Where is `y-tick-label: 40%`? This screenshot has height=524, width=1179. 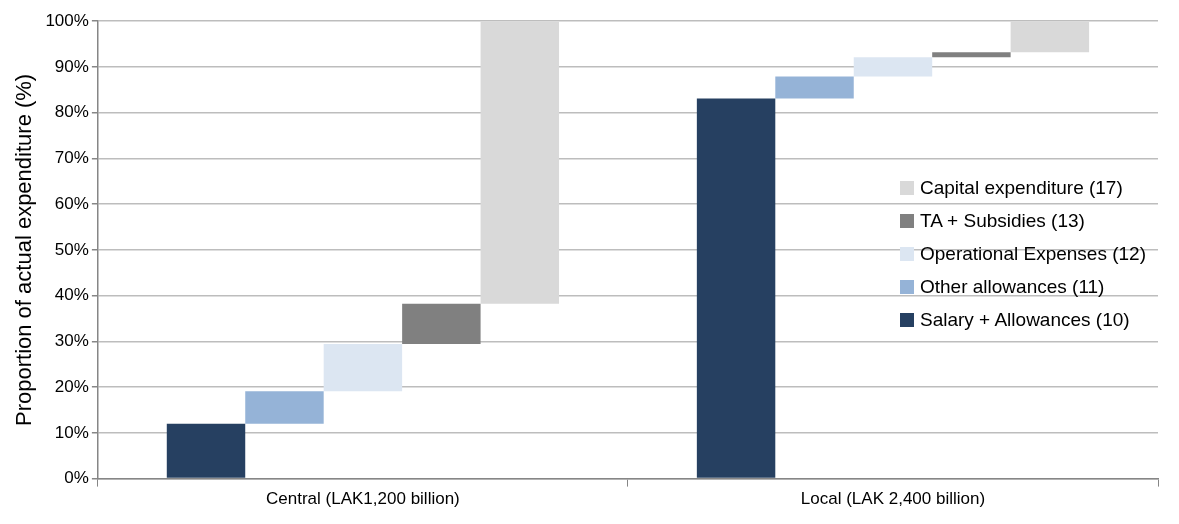
y-tick-label: 40% is located at coordinates (71, 295).